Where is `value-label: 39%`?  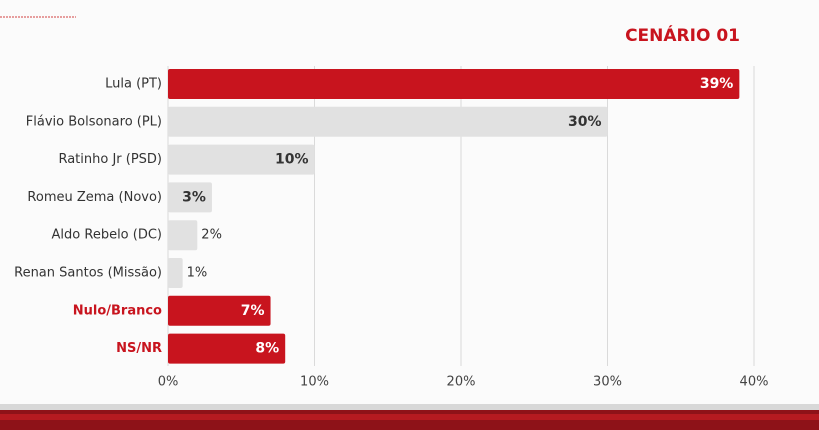
value-label: 39% is located at coordinates (717, 84).